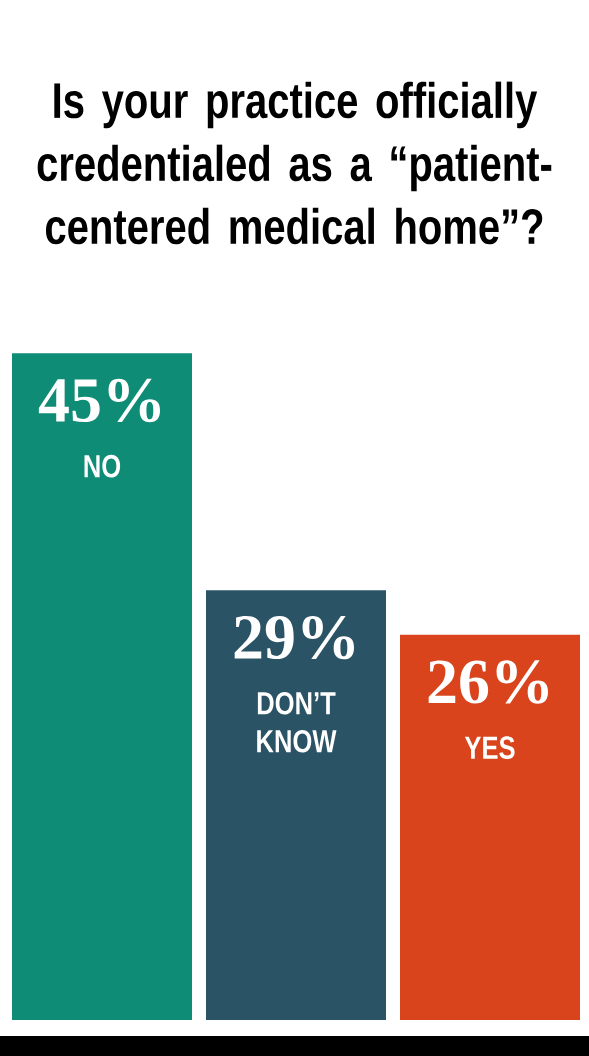 Image resolution: width=589 pixels, height=1056 pixels. What do you see at coordinates (297, 722) in the screenshot?
I see `x-tick-label: DON’T KNOW` at bounding box center [297, 722].